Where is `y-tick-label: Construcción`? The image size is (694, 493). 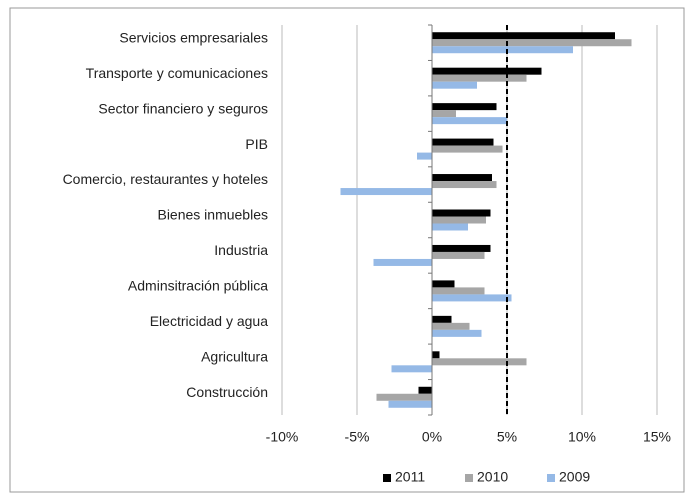 y-tick-label: Construcción is located at coordinates (227, 392).